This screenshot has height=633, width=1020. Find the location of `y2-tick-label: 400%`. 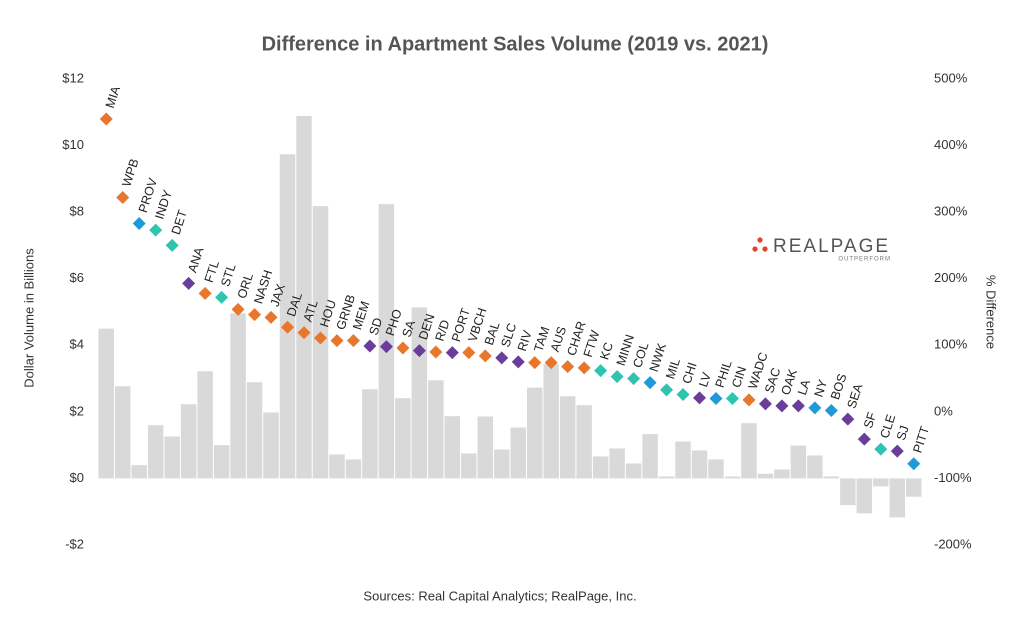

y2-tick-label: 400% is located at coordinates (951, 144).